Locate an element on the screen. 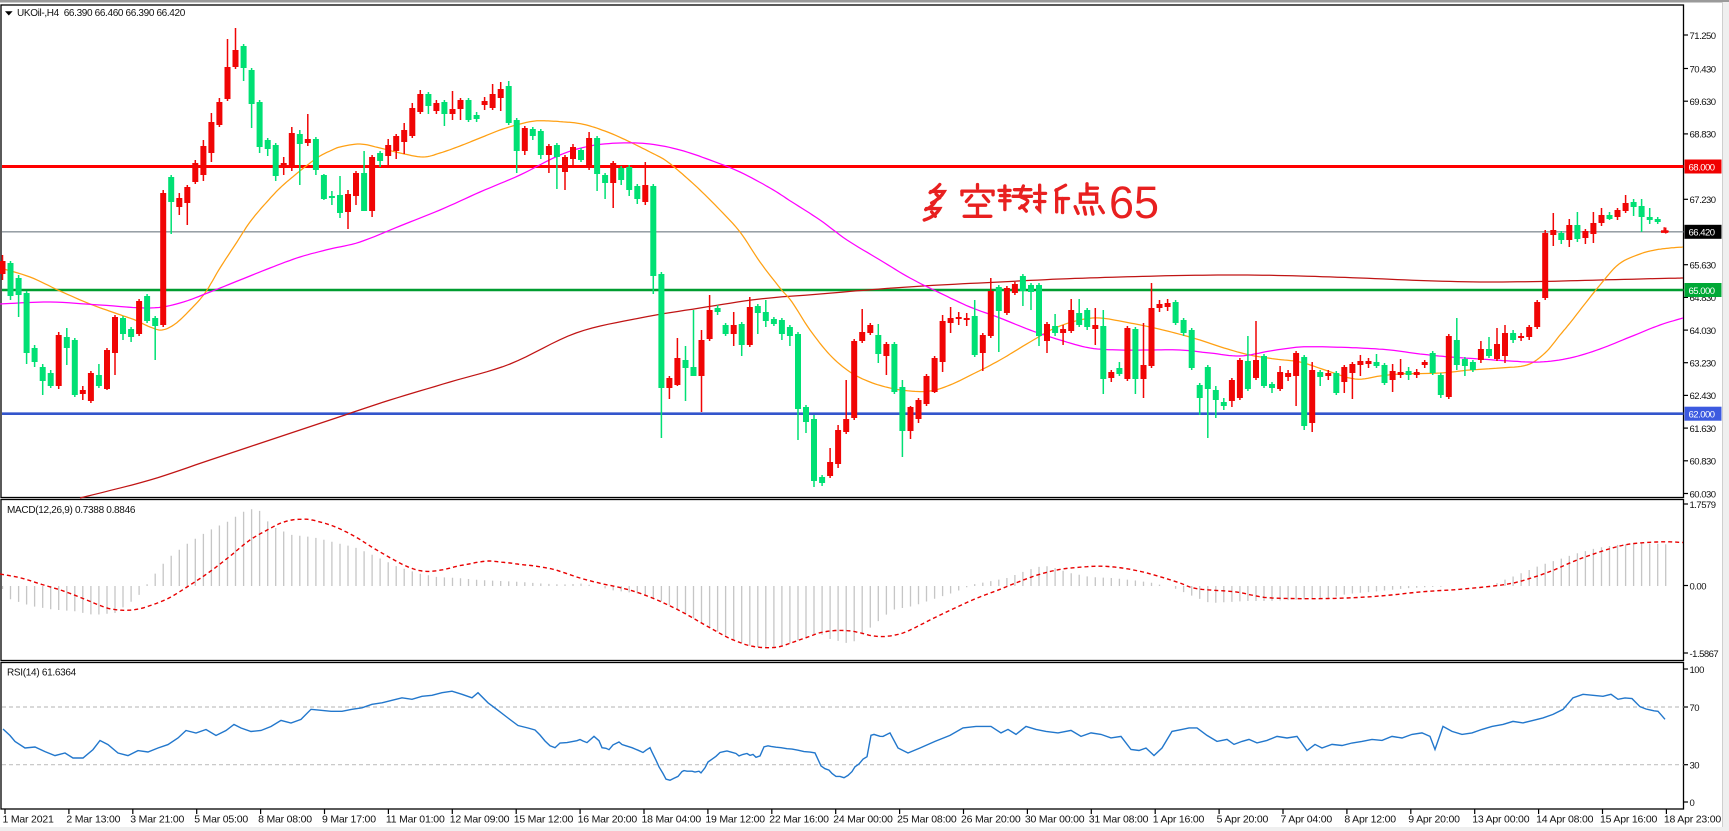  svg-text: 62.430 is located at coordinates (1703, 396).